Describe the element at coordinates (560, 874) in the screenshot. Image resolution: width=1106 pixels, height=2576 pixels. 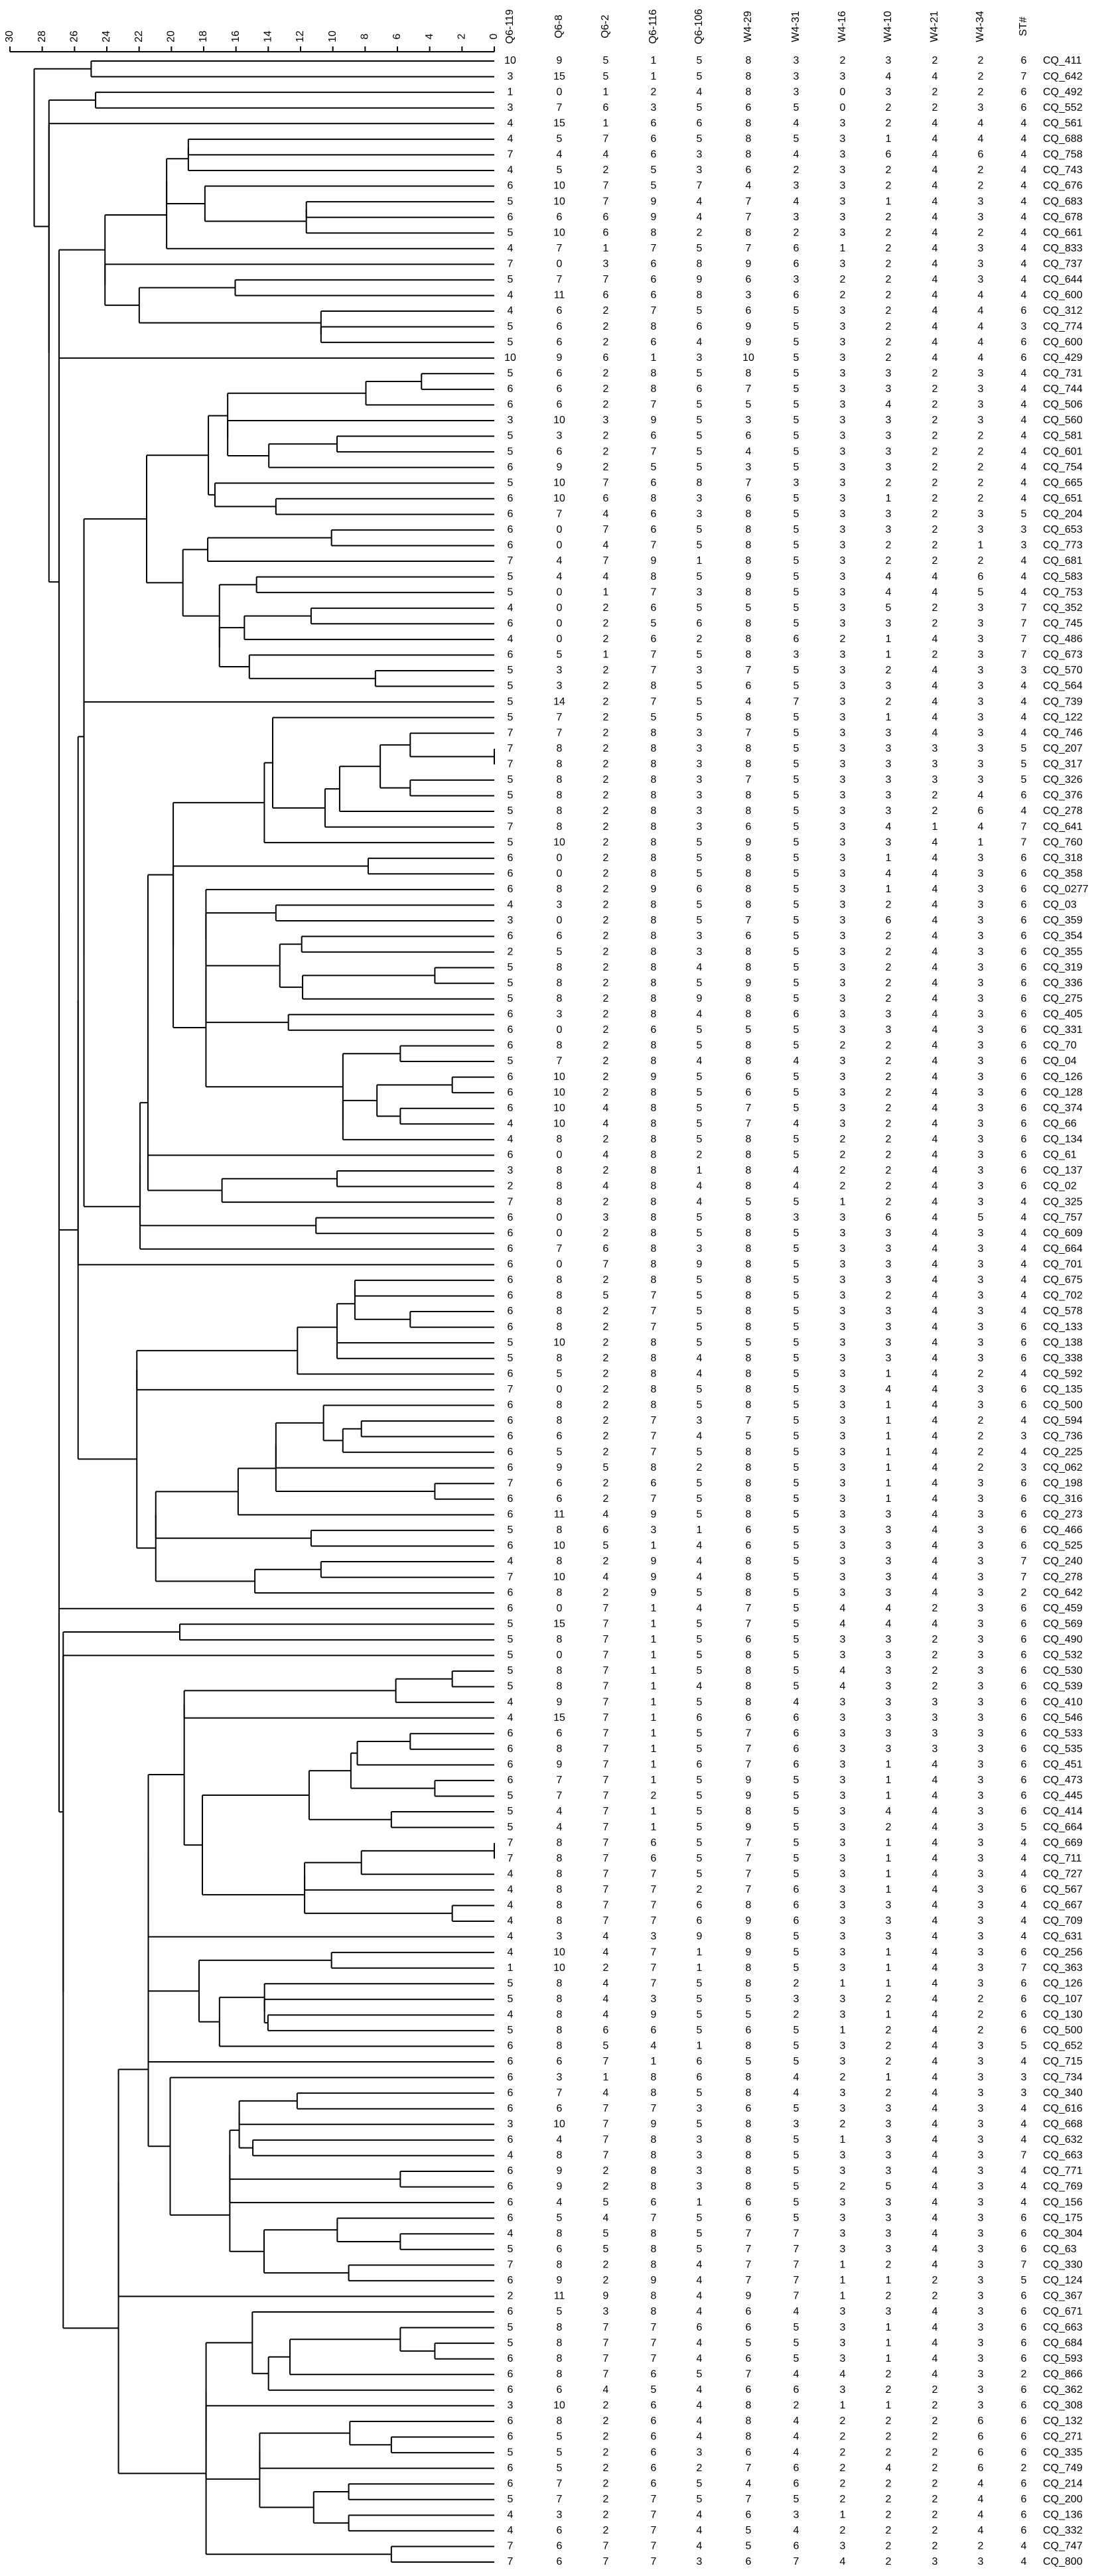
I see `cell-value: 0` at that location.